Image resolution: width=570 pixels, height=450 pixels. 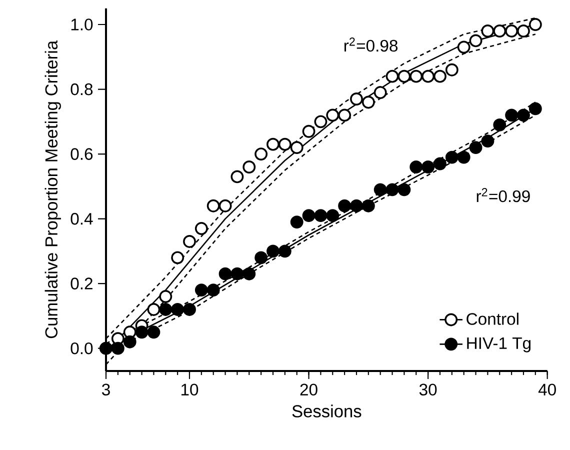 What do you see at coordinates (106, 390) in the screenshot?
I see `x-tick-label: 3` at bounding box center [106, 390].